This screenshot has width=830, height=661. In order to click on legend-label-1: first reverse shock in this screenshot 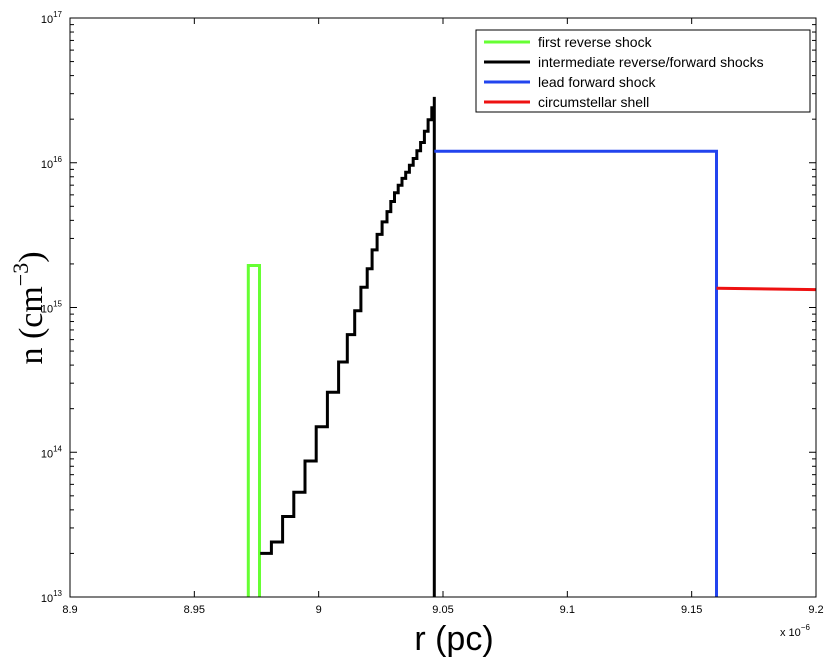, I will do `click(595, 42)`.